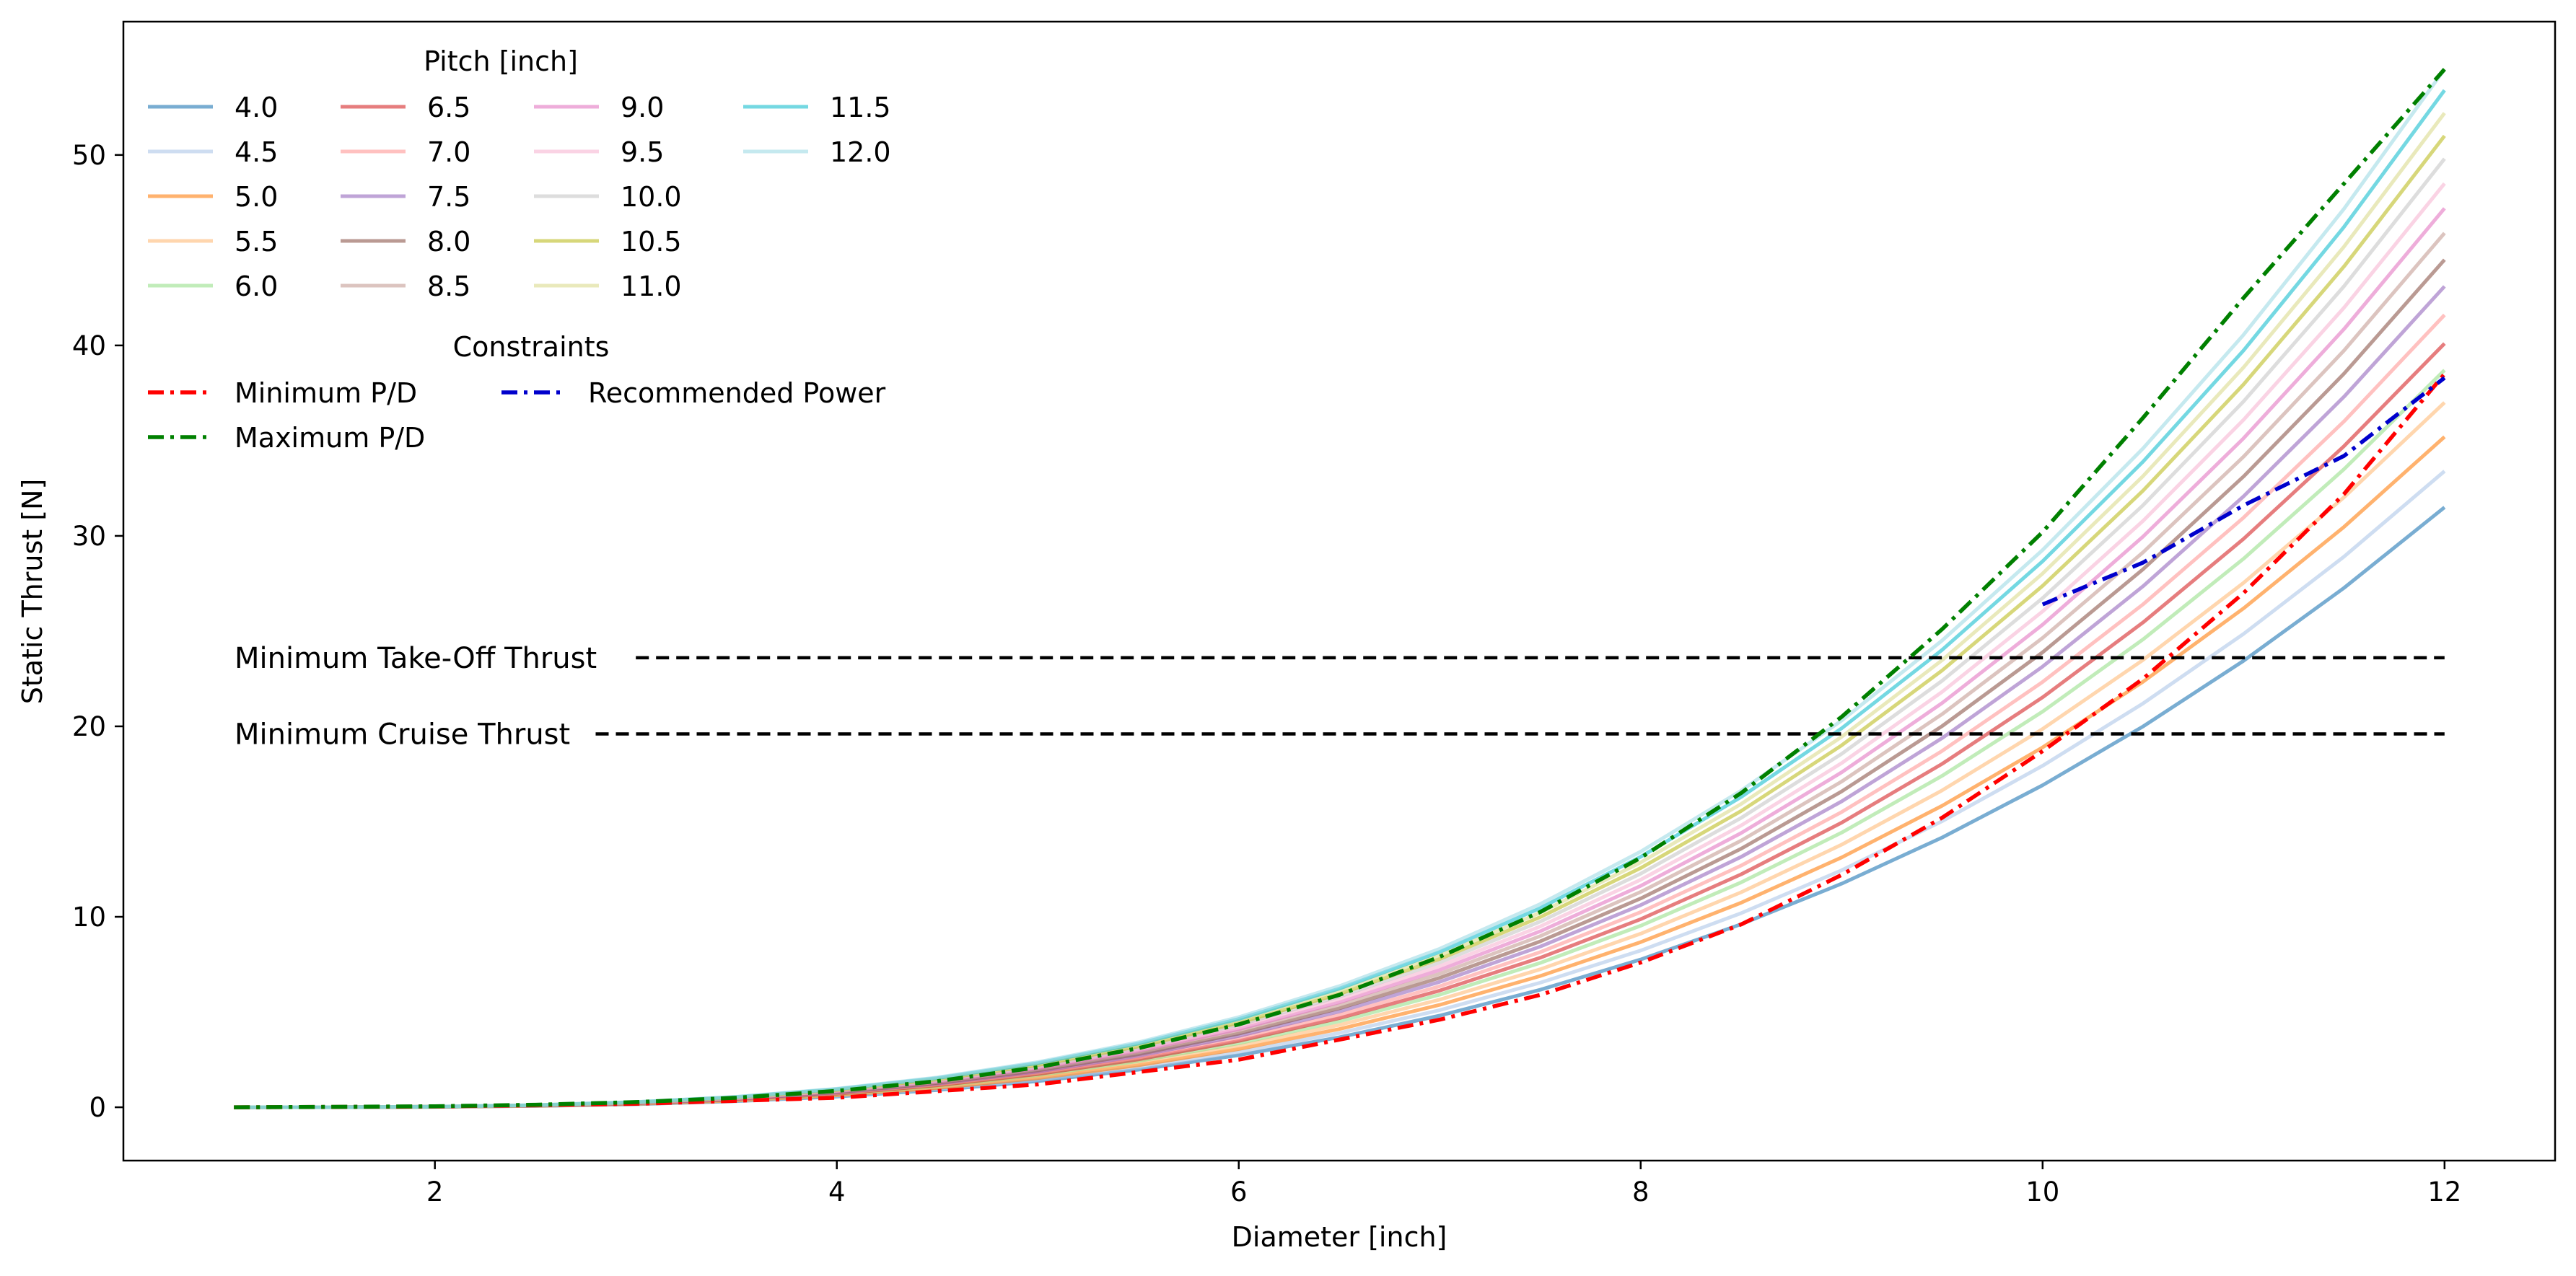  What do you see at coordinates (517, 416) in the screenshot?
I see `constraint-legend-entries: Minimum P/D Maximum P/D Recommended Power` at bounding box center [517, 416].